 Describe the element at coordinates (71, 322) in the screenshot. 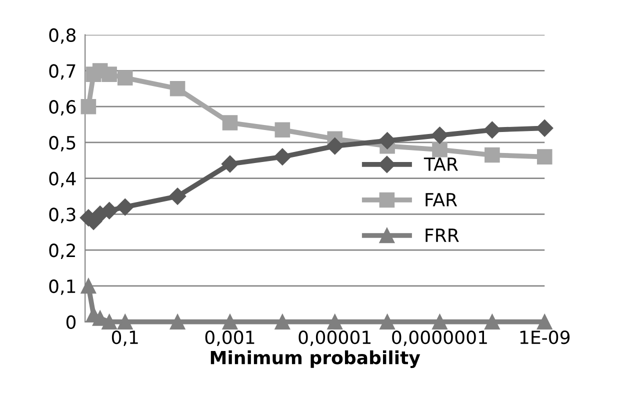

I see `y-tick-label: 0` at that location.